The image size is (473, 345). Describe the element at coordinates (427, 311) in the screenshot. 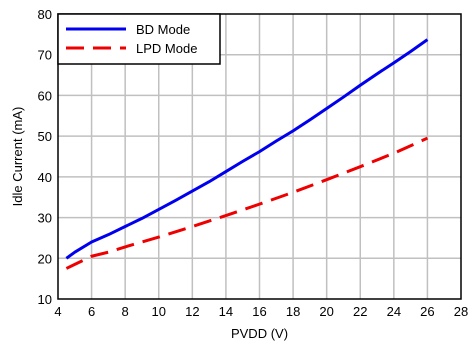

I see `x-tick-label: 26` at that location.